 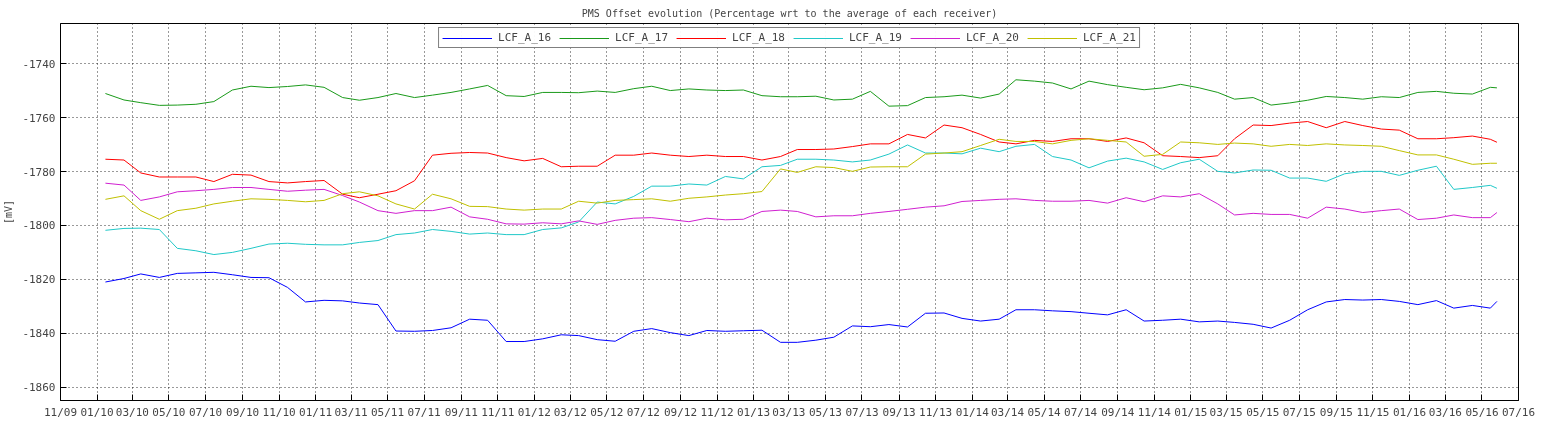 I want to click on x-tick-label: 11/09, so click(x=60, y=412).